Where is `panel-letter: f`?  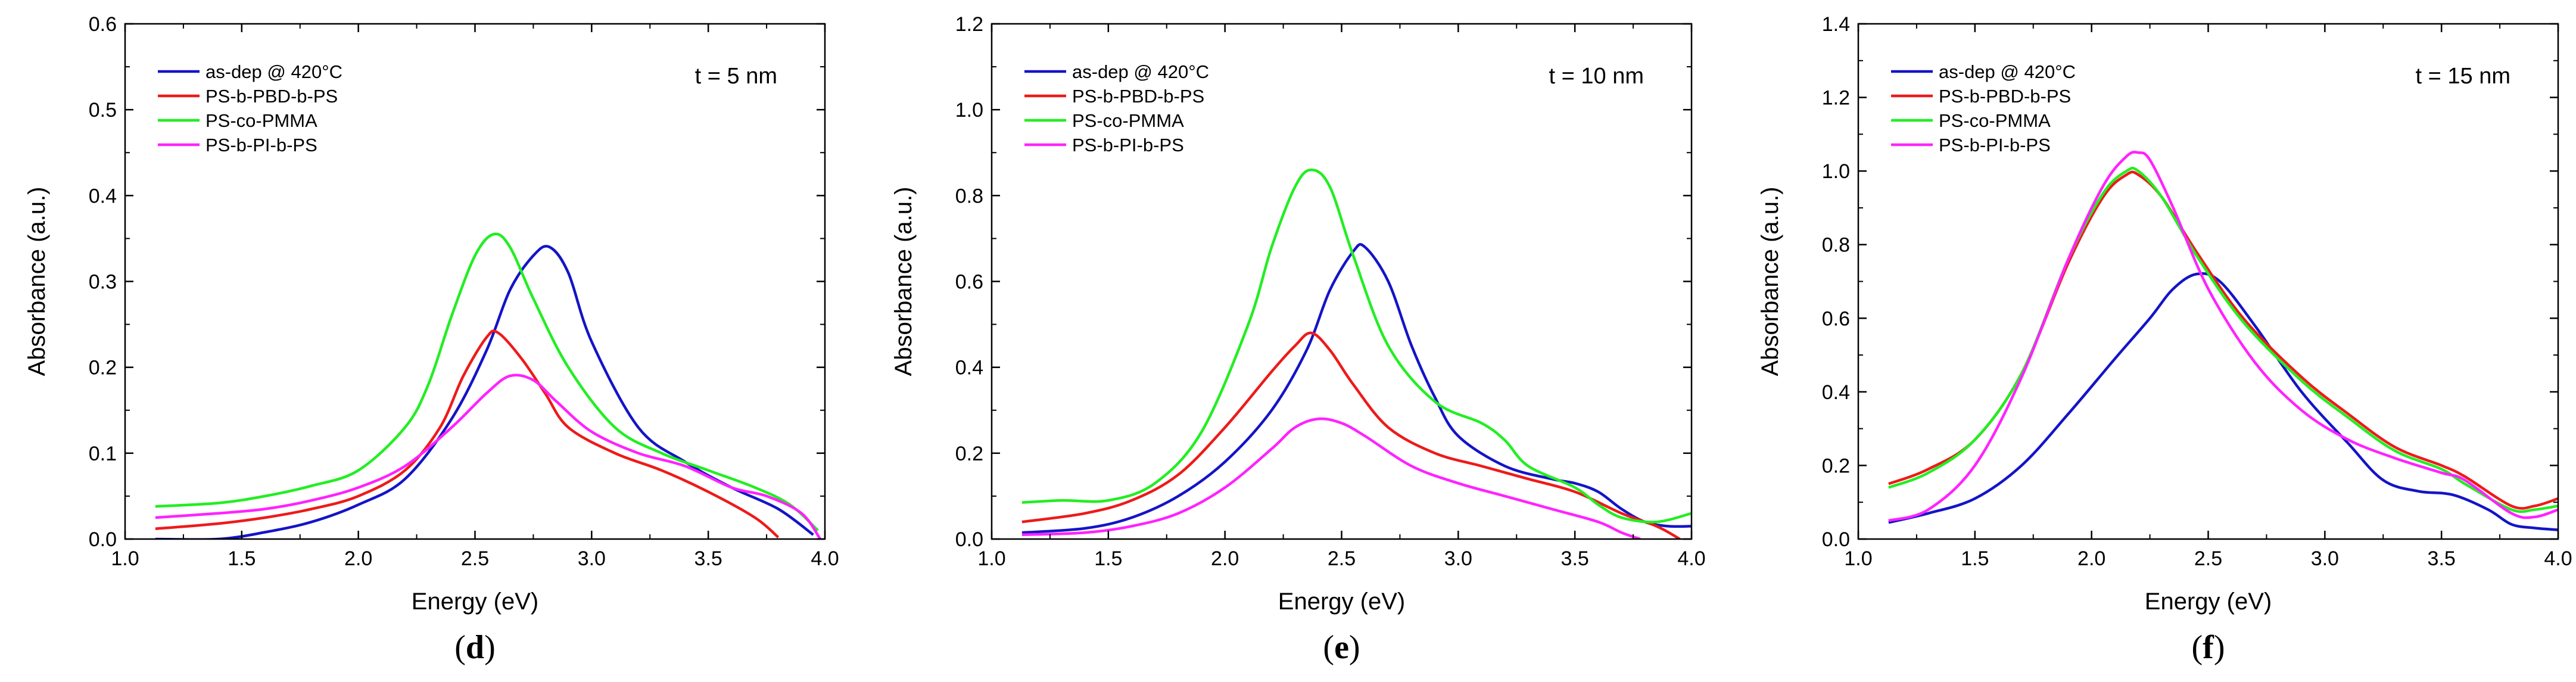
panel-letter: f is located at coordinates (2208, 647).